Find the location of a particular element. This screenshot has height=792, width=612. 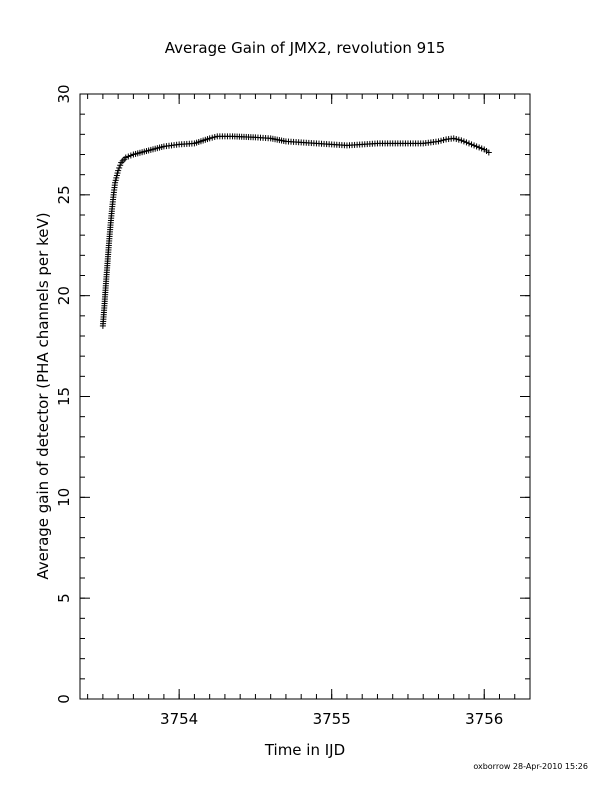

x-tick-label: 3755 is located at coordinates (332, 719).